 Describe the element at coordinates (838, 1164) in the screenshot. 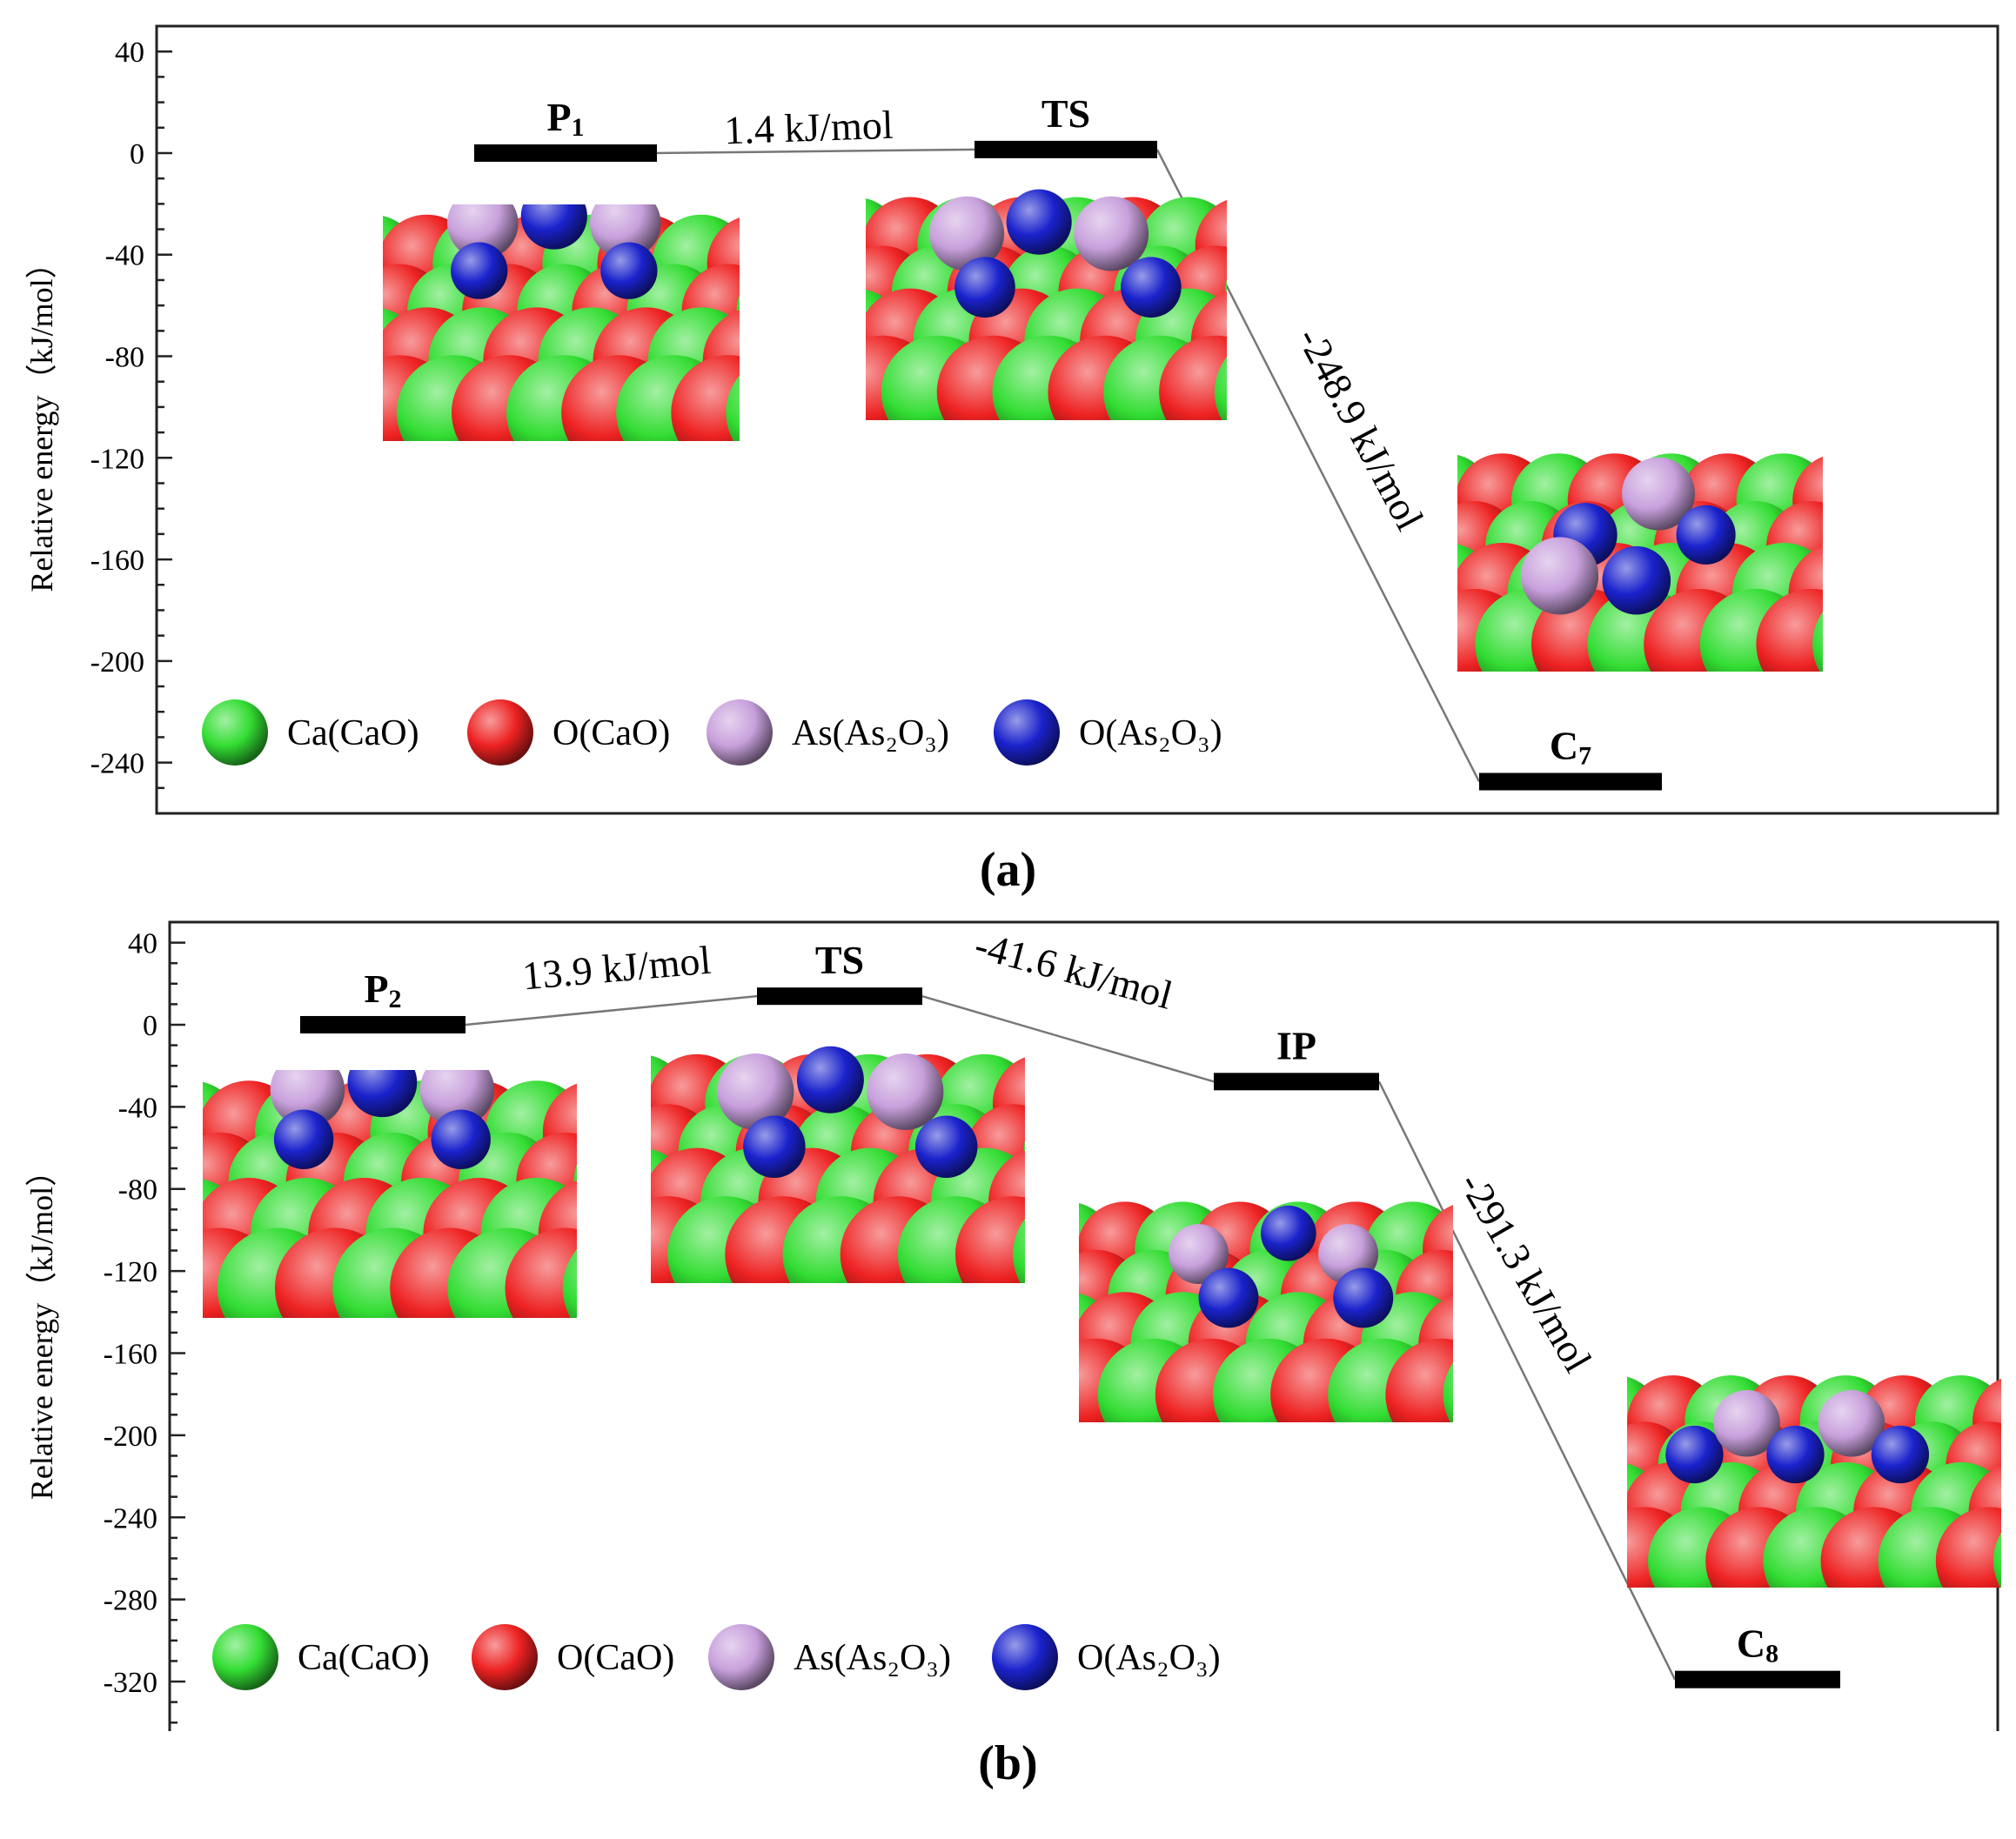

I see `structure-ts-b` at that location.